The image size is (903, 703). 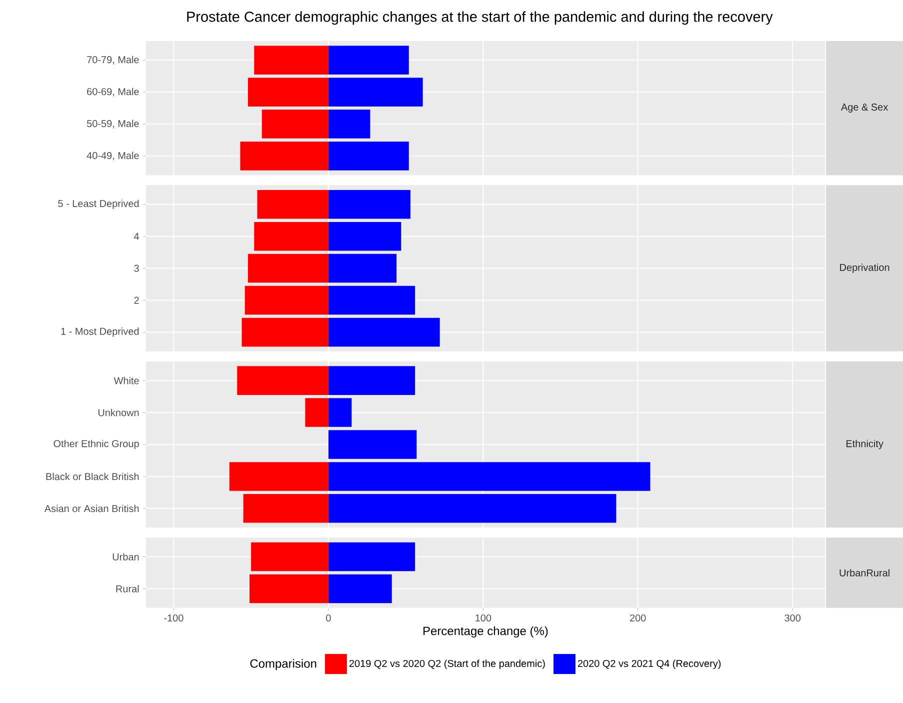 What do you see at coordinates (283, 664) in the screenshot?
I see `legend-title: Comparision` at bounding box center [283, 664].